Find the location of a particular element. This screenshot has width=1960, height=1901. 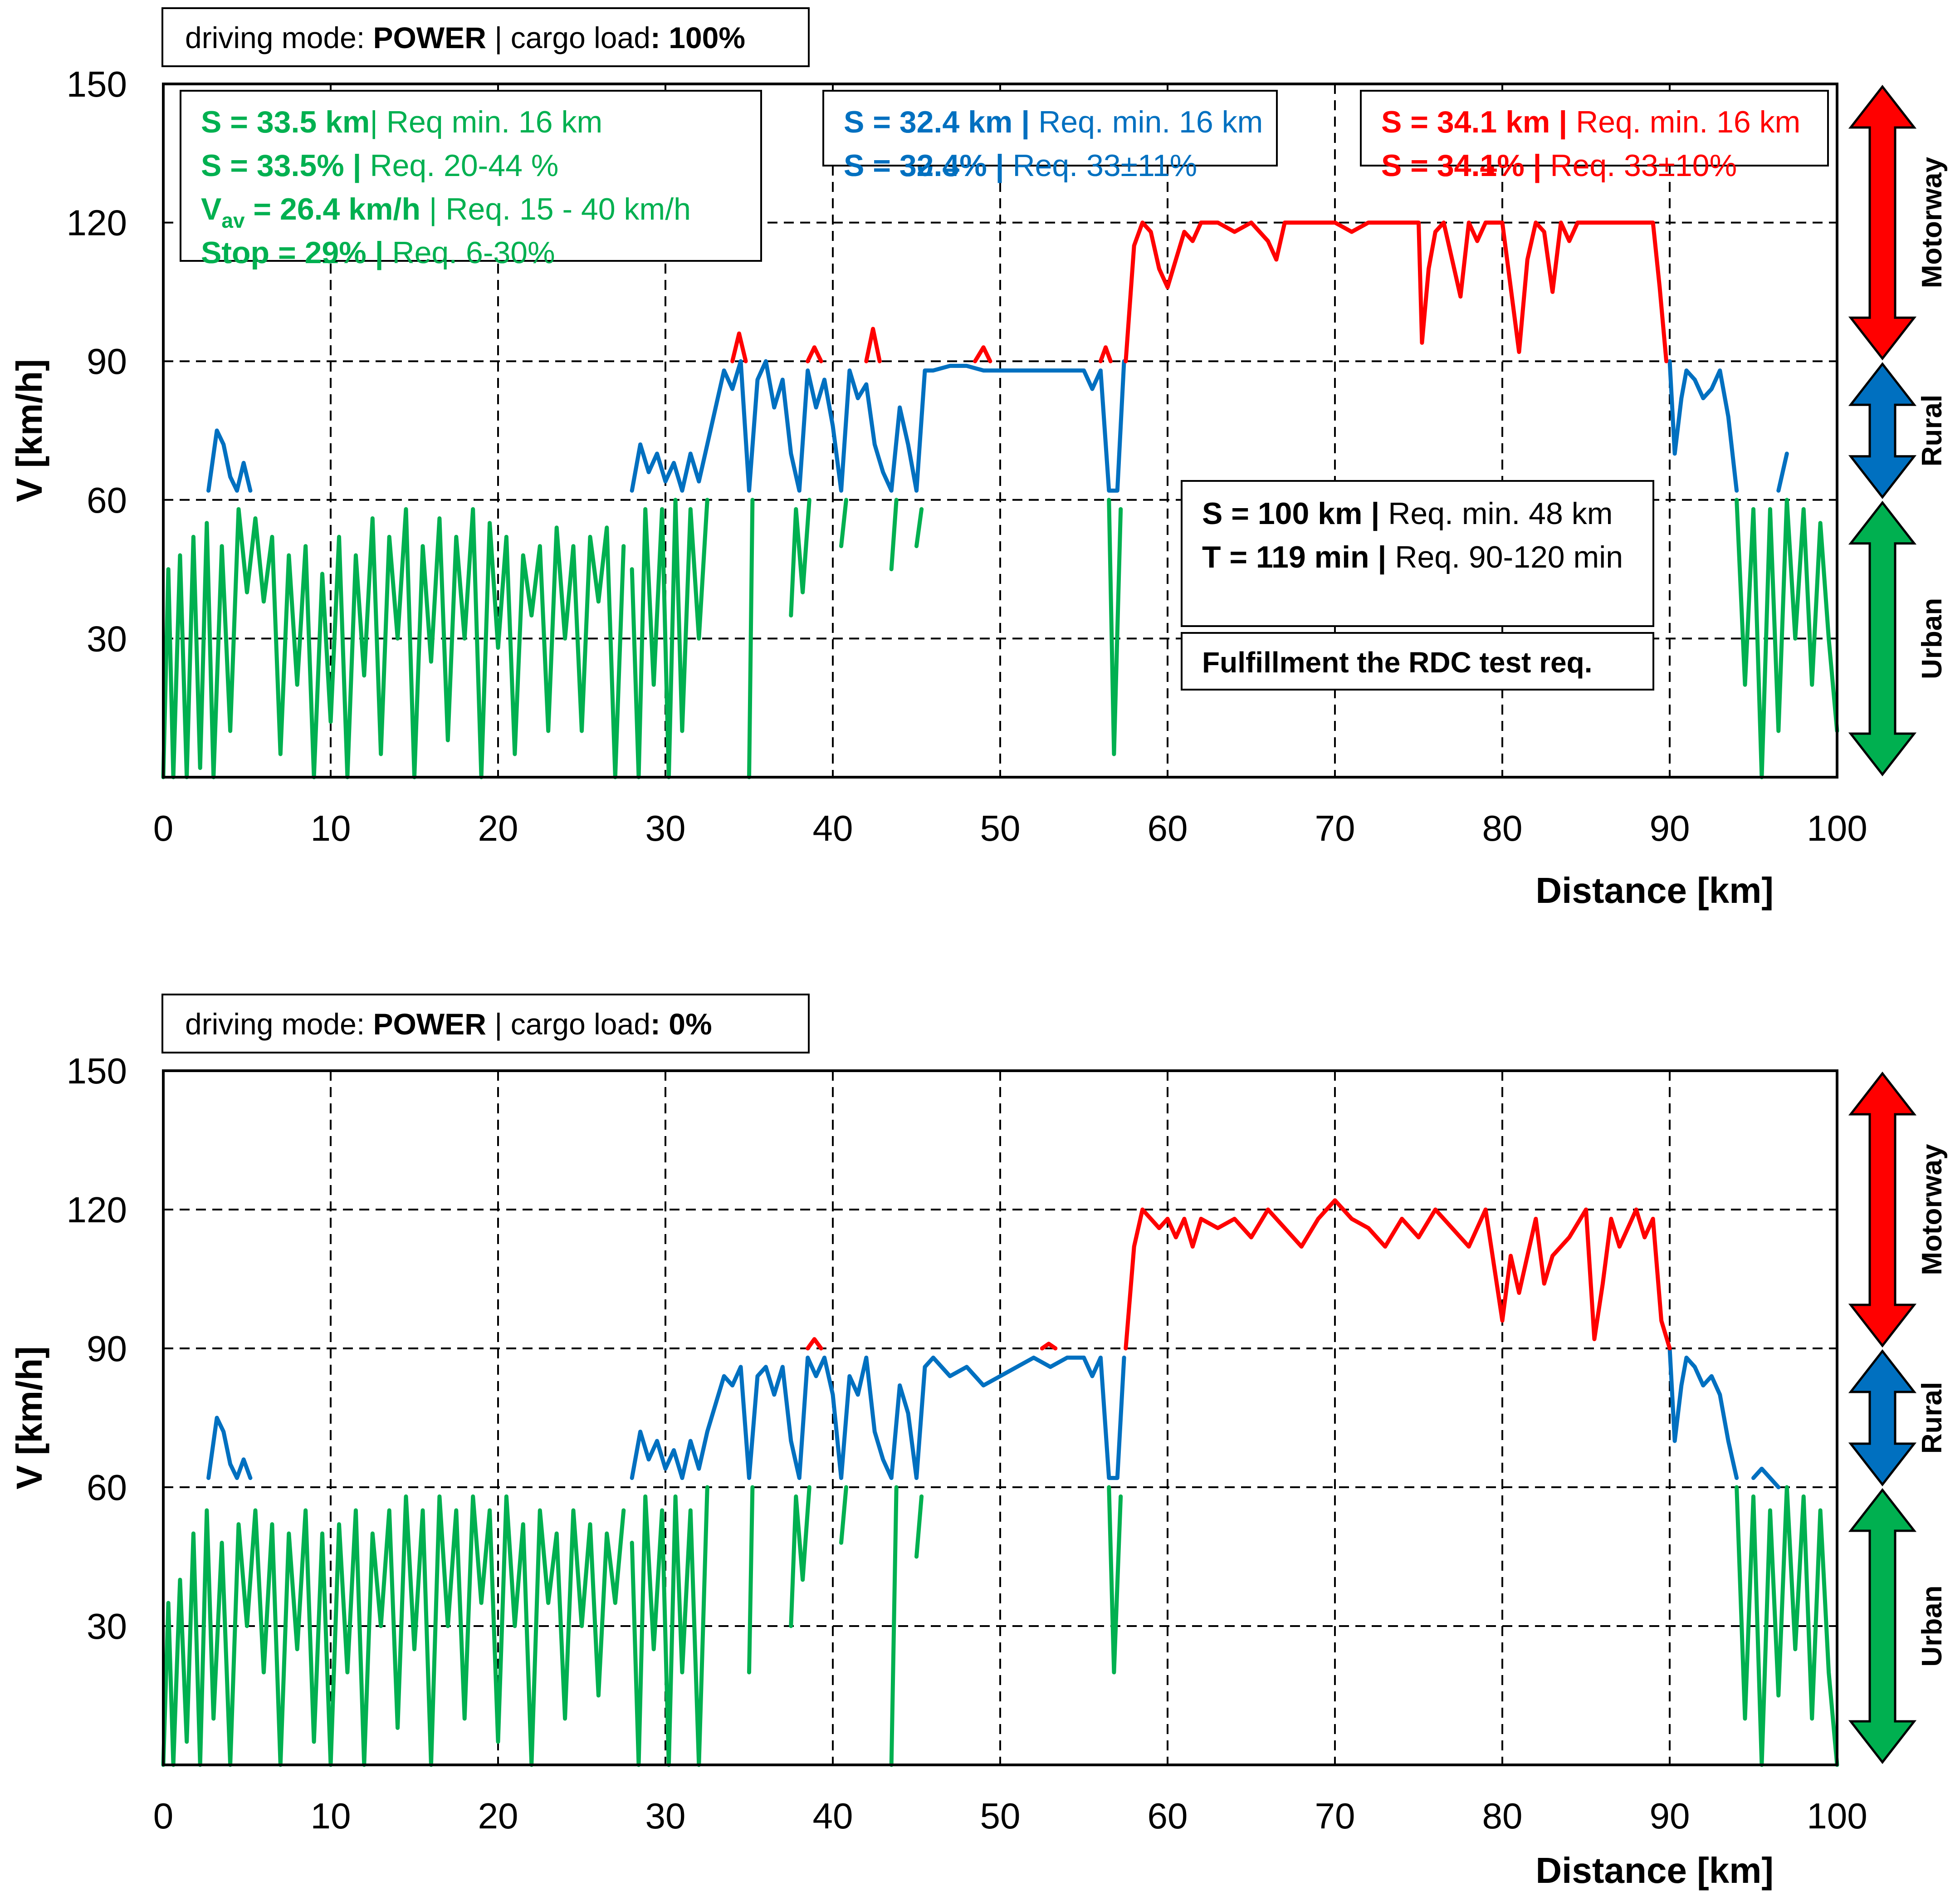

totals-value: S = 100 km | is located at coordinates (1290, 514).